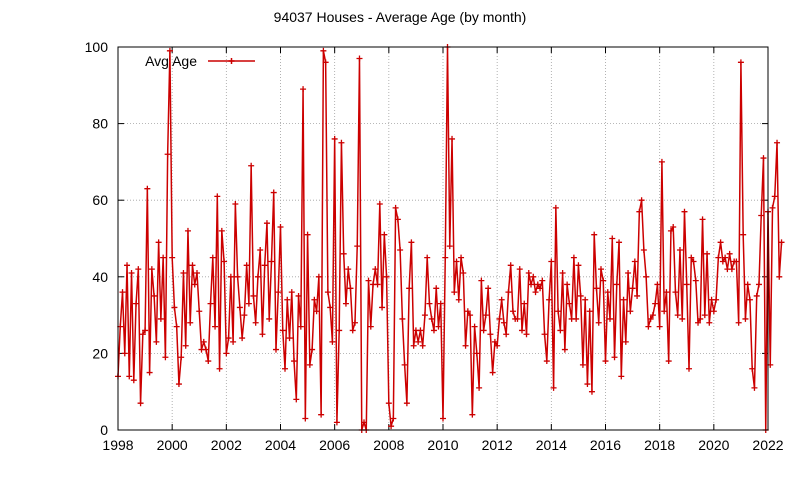 This screenshot has width=800, height=480. What do you see at coordinates (551, 445) in the screenshot?
I see `x-tick-label: 2014` at bounding box center [551, 445].